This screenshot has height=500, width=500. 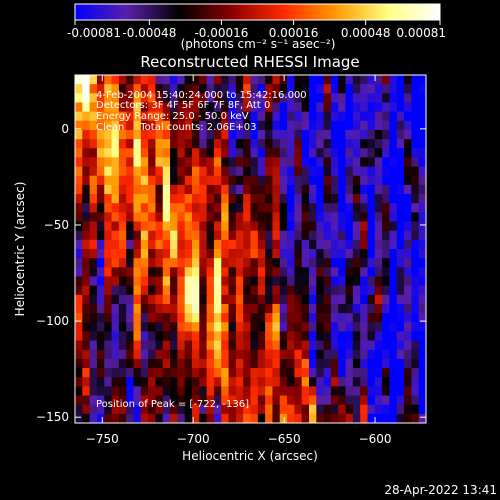 I want to click on colorbar-tick-label: 0.00016, so click(x=294, y=33).